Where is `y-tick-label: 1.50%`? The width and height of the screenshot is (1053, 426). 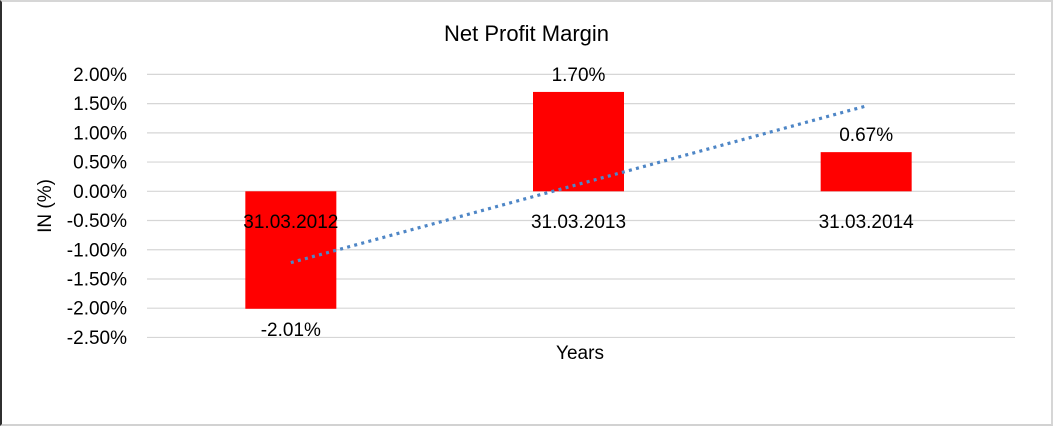 y-tick-label: 1.50% is located at coordinates (100, 104).